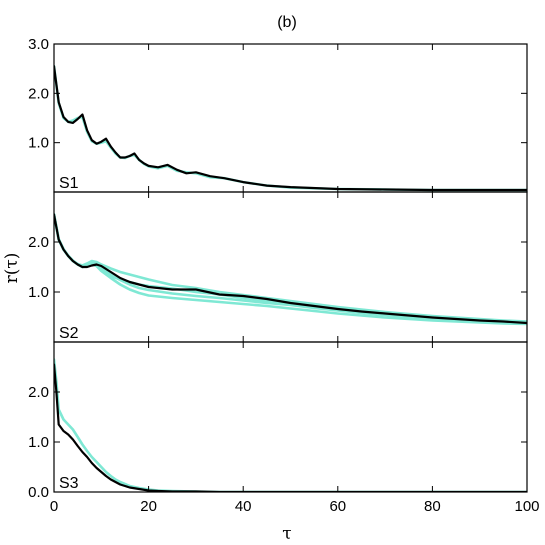 The width and height of the screenshot is (545, 545). I want to click on y-tick-label: 3.0, so click(38, 44).